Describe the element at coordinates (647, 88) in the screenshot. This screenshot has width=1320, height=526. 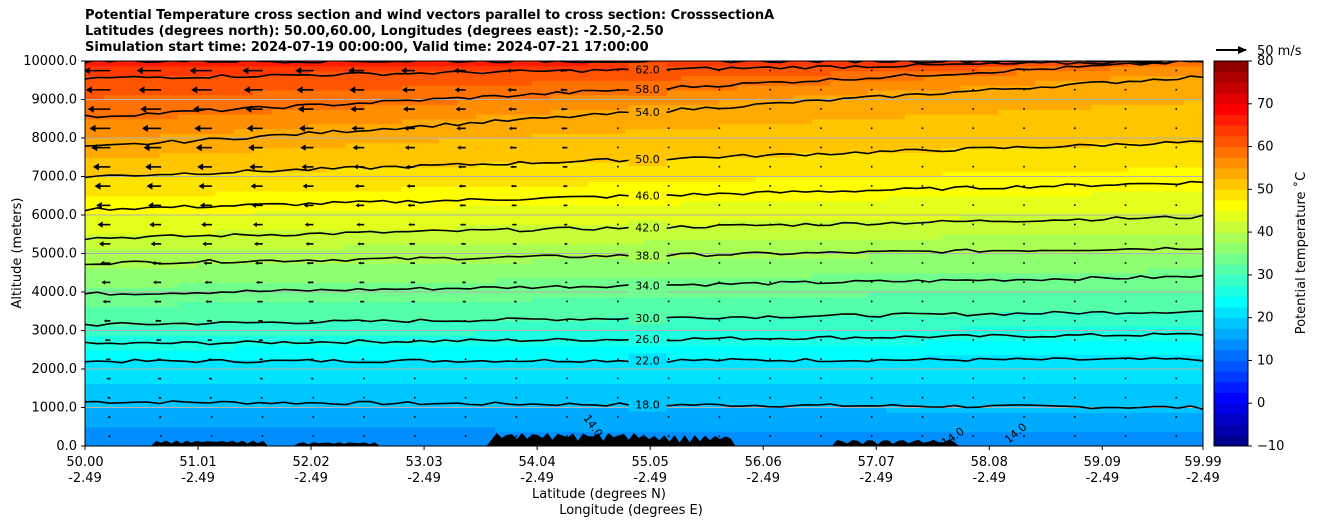
I see `contour-label-bg` at that location.